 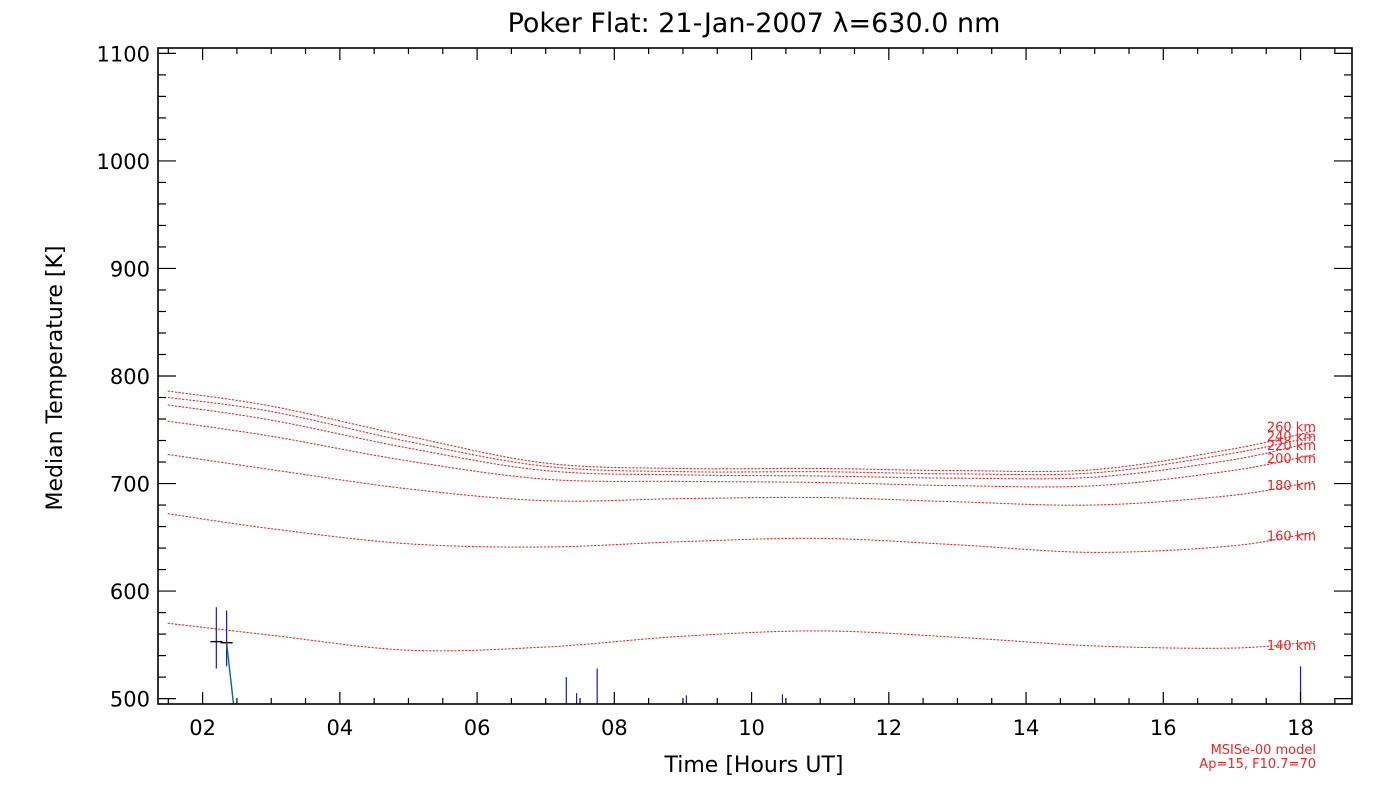 I want to click on model-line-160-km, so click(x=741, y=533).